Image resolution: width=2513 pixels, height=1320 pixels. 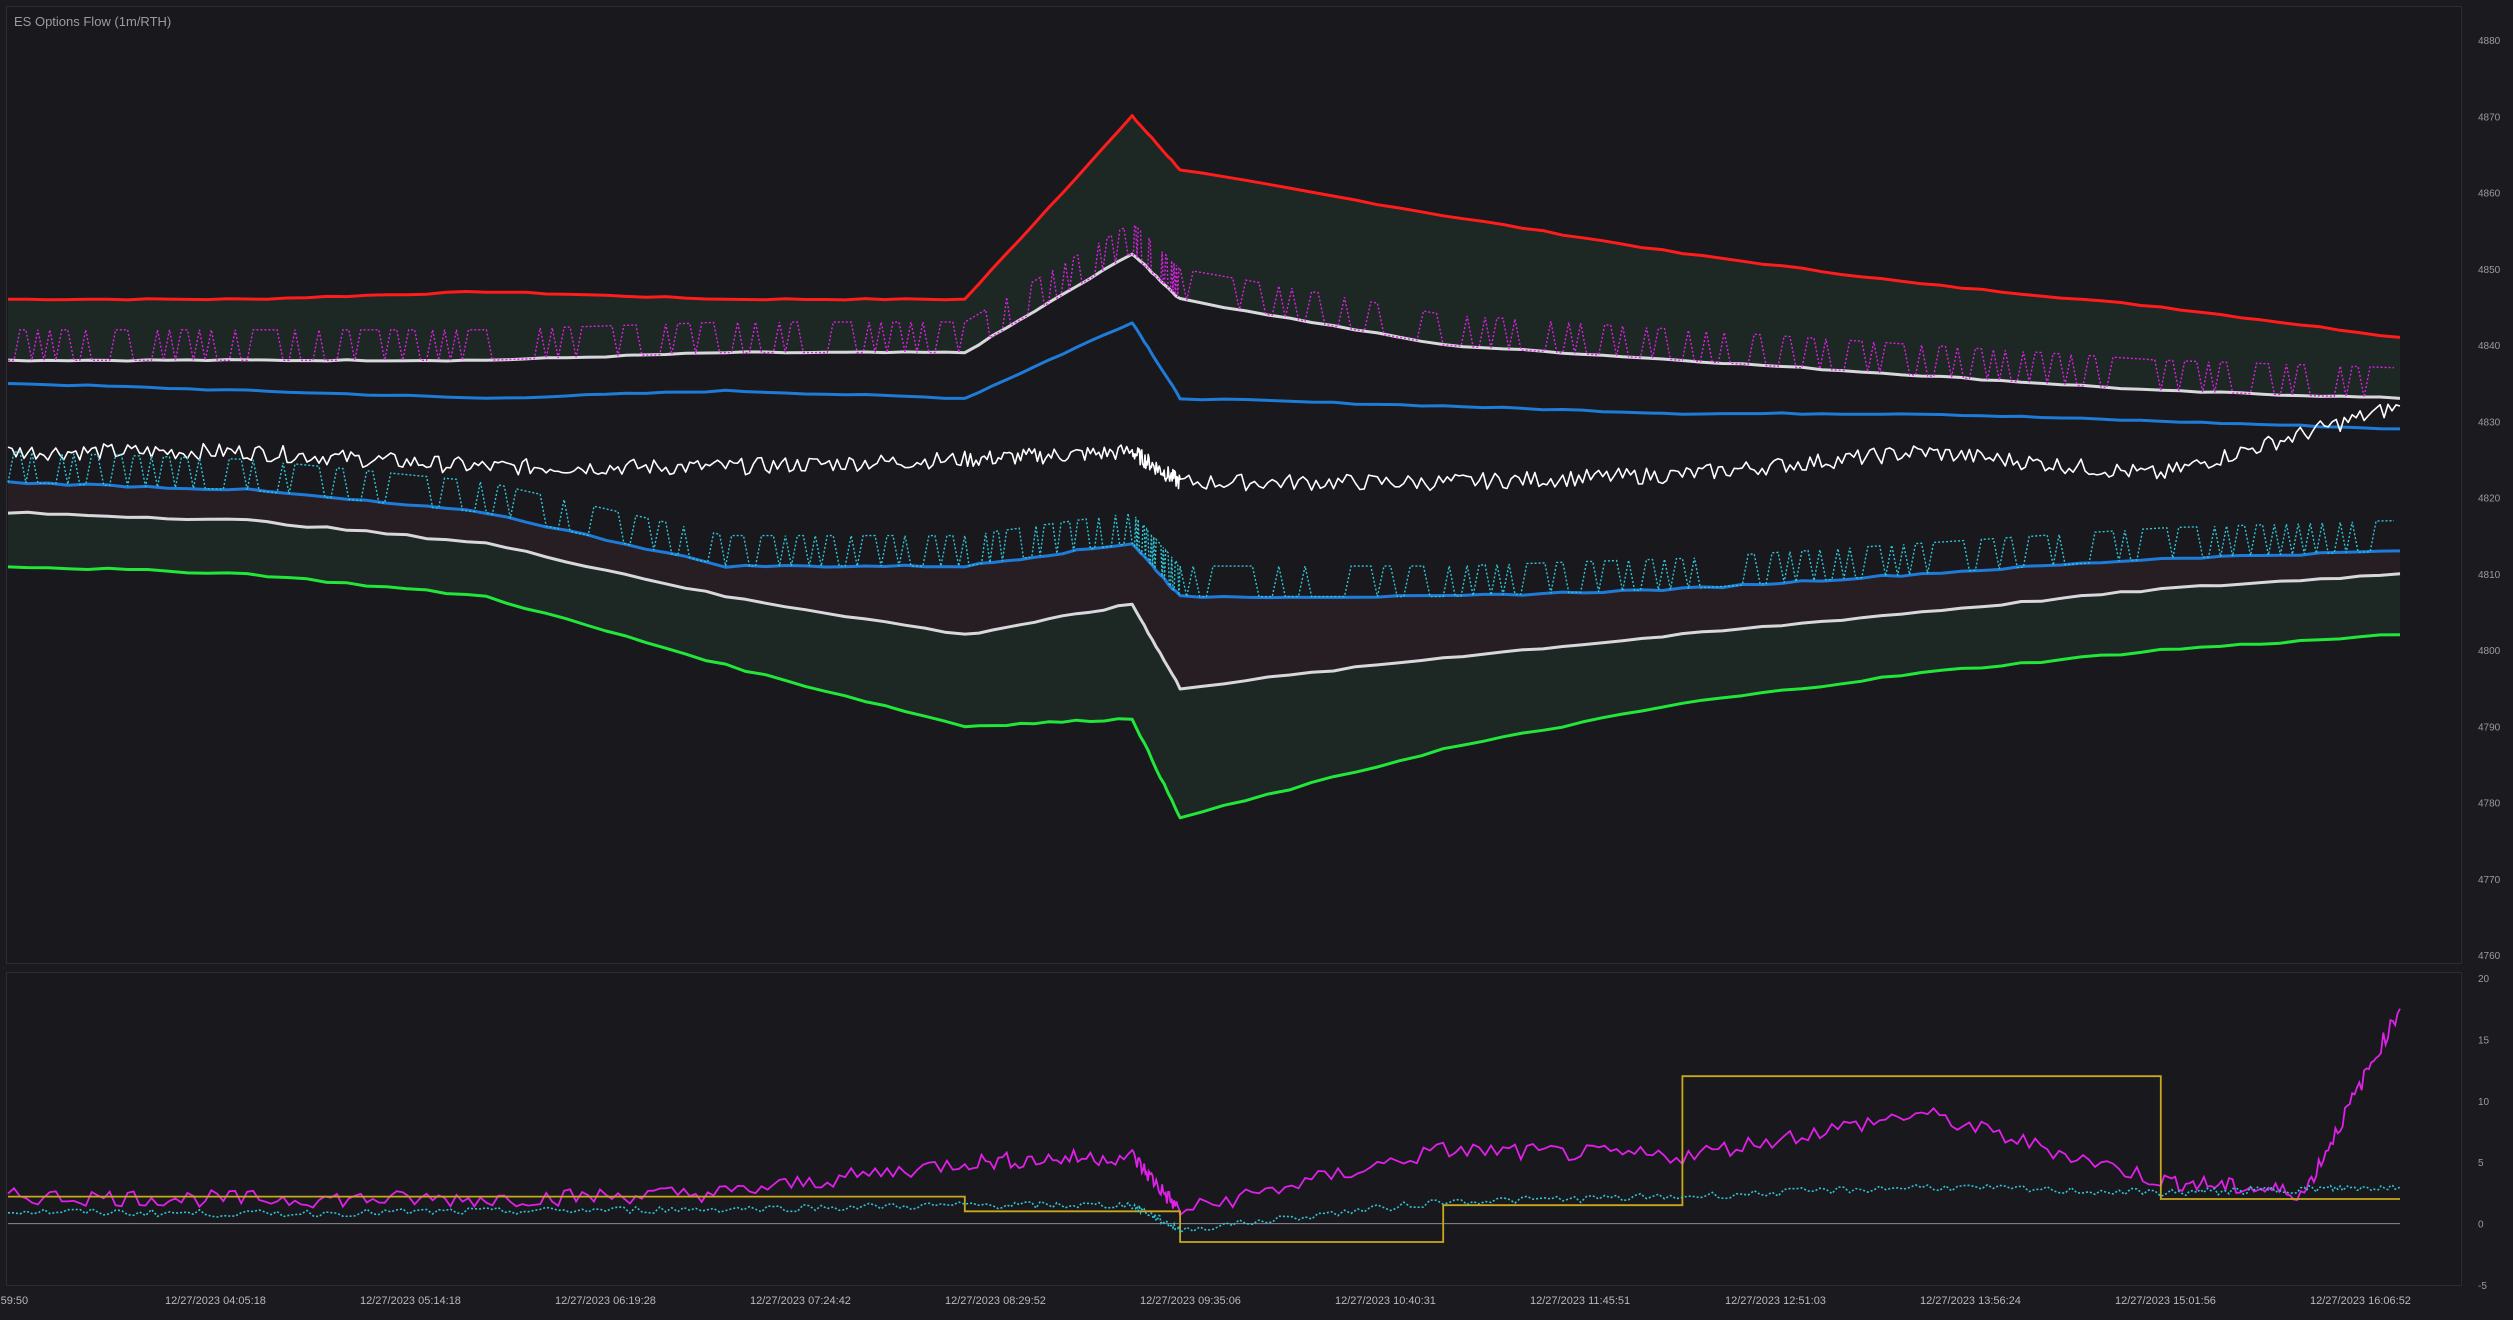 What do you see at coordinates (605, 1301) in the screenshot?
I see `x-tick-label: 12/27/2023 06:19:28` at bounding box center [605, 1301].